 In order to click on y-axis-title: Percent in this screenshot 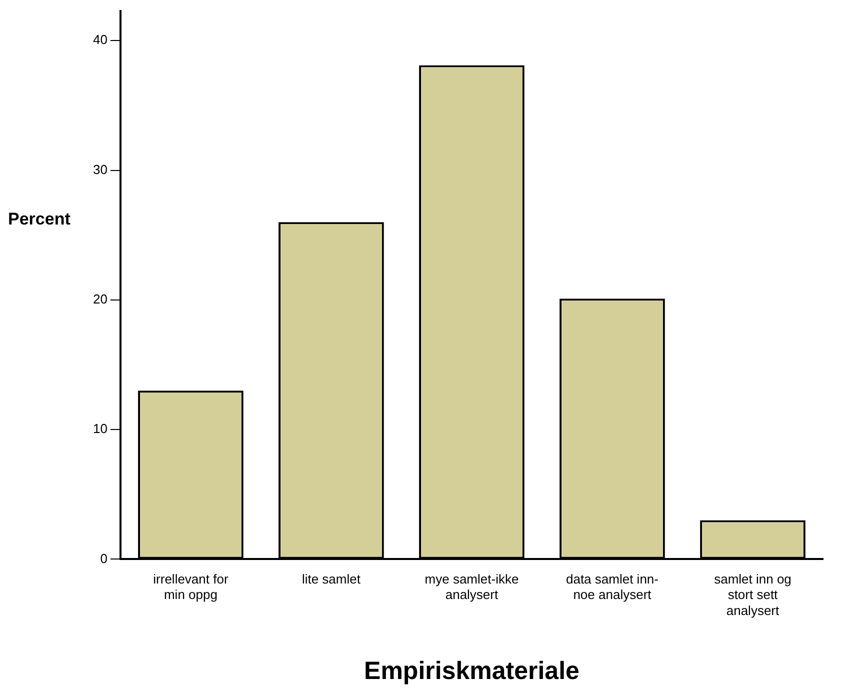, I will do `click(39, 219)`.